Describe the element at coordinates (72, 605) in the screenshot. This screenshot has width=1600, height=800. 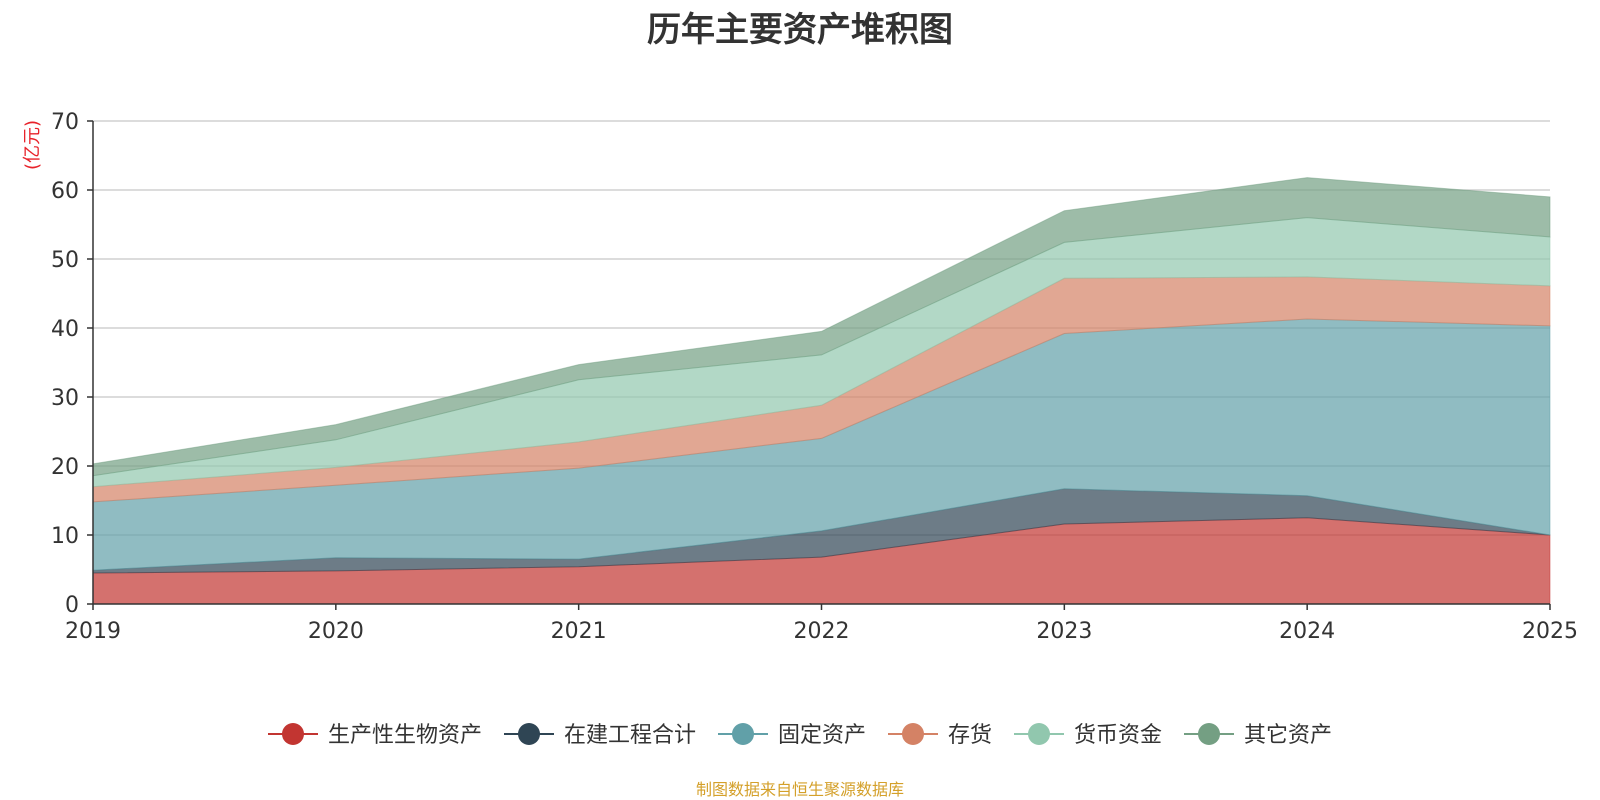
I see `y-tick-label: 0` at that location.